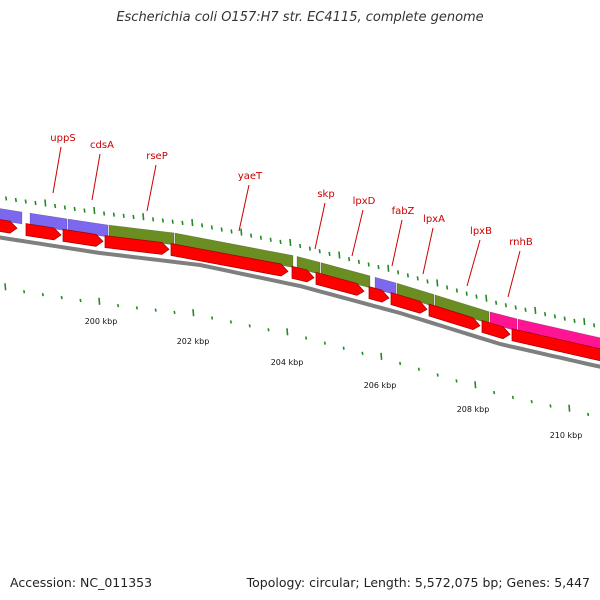  What do you see at coordinates (287, 362) in the screenshot?
I see `kbp-label: 204 kbp` at bounding box center [287, 362].